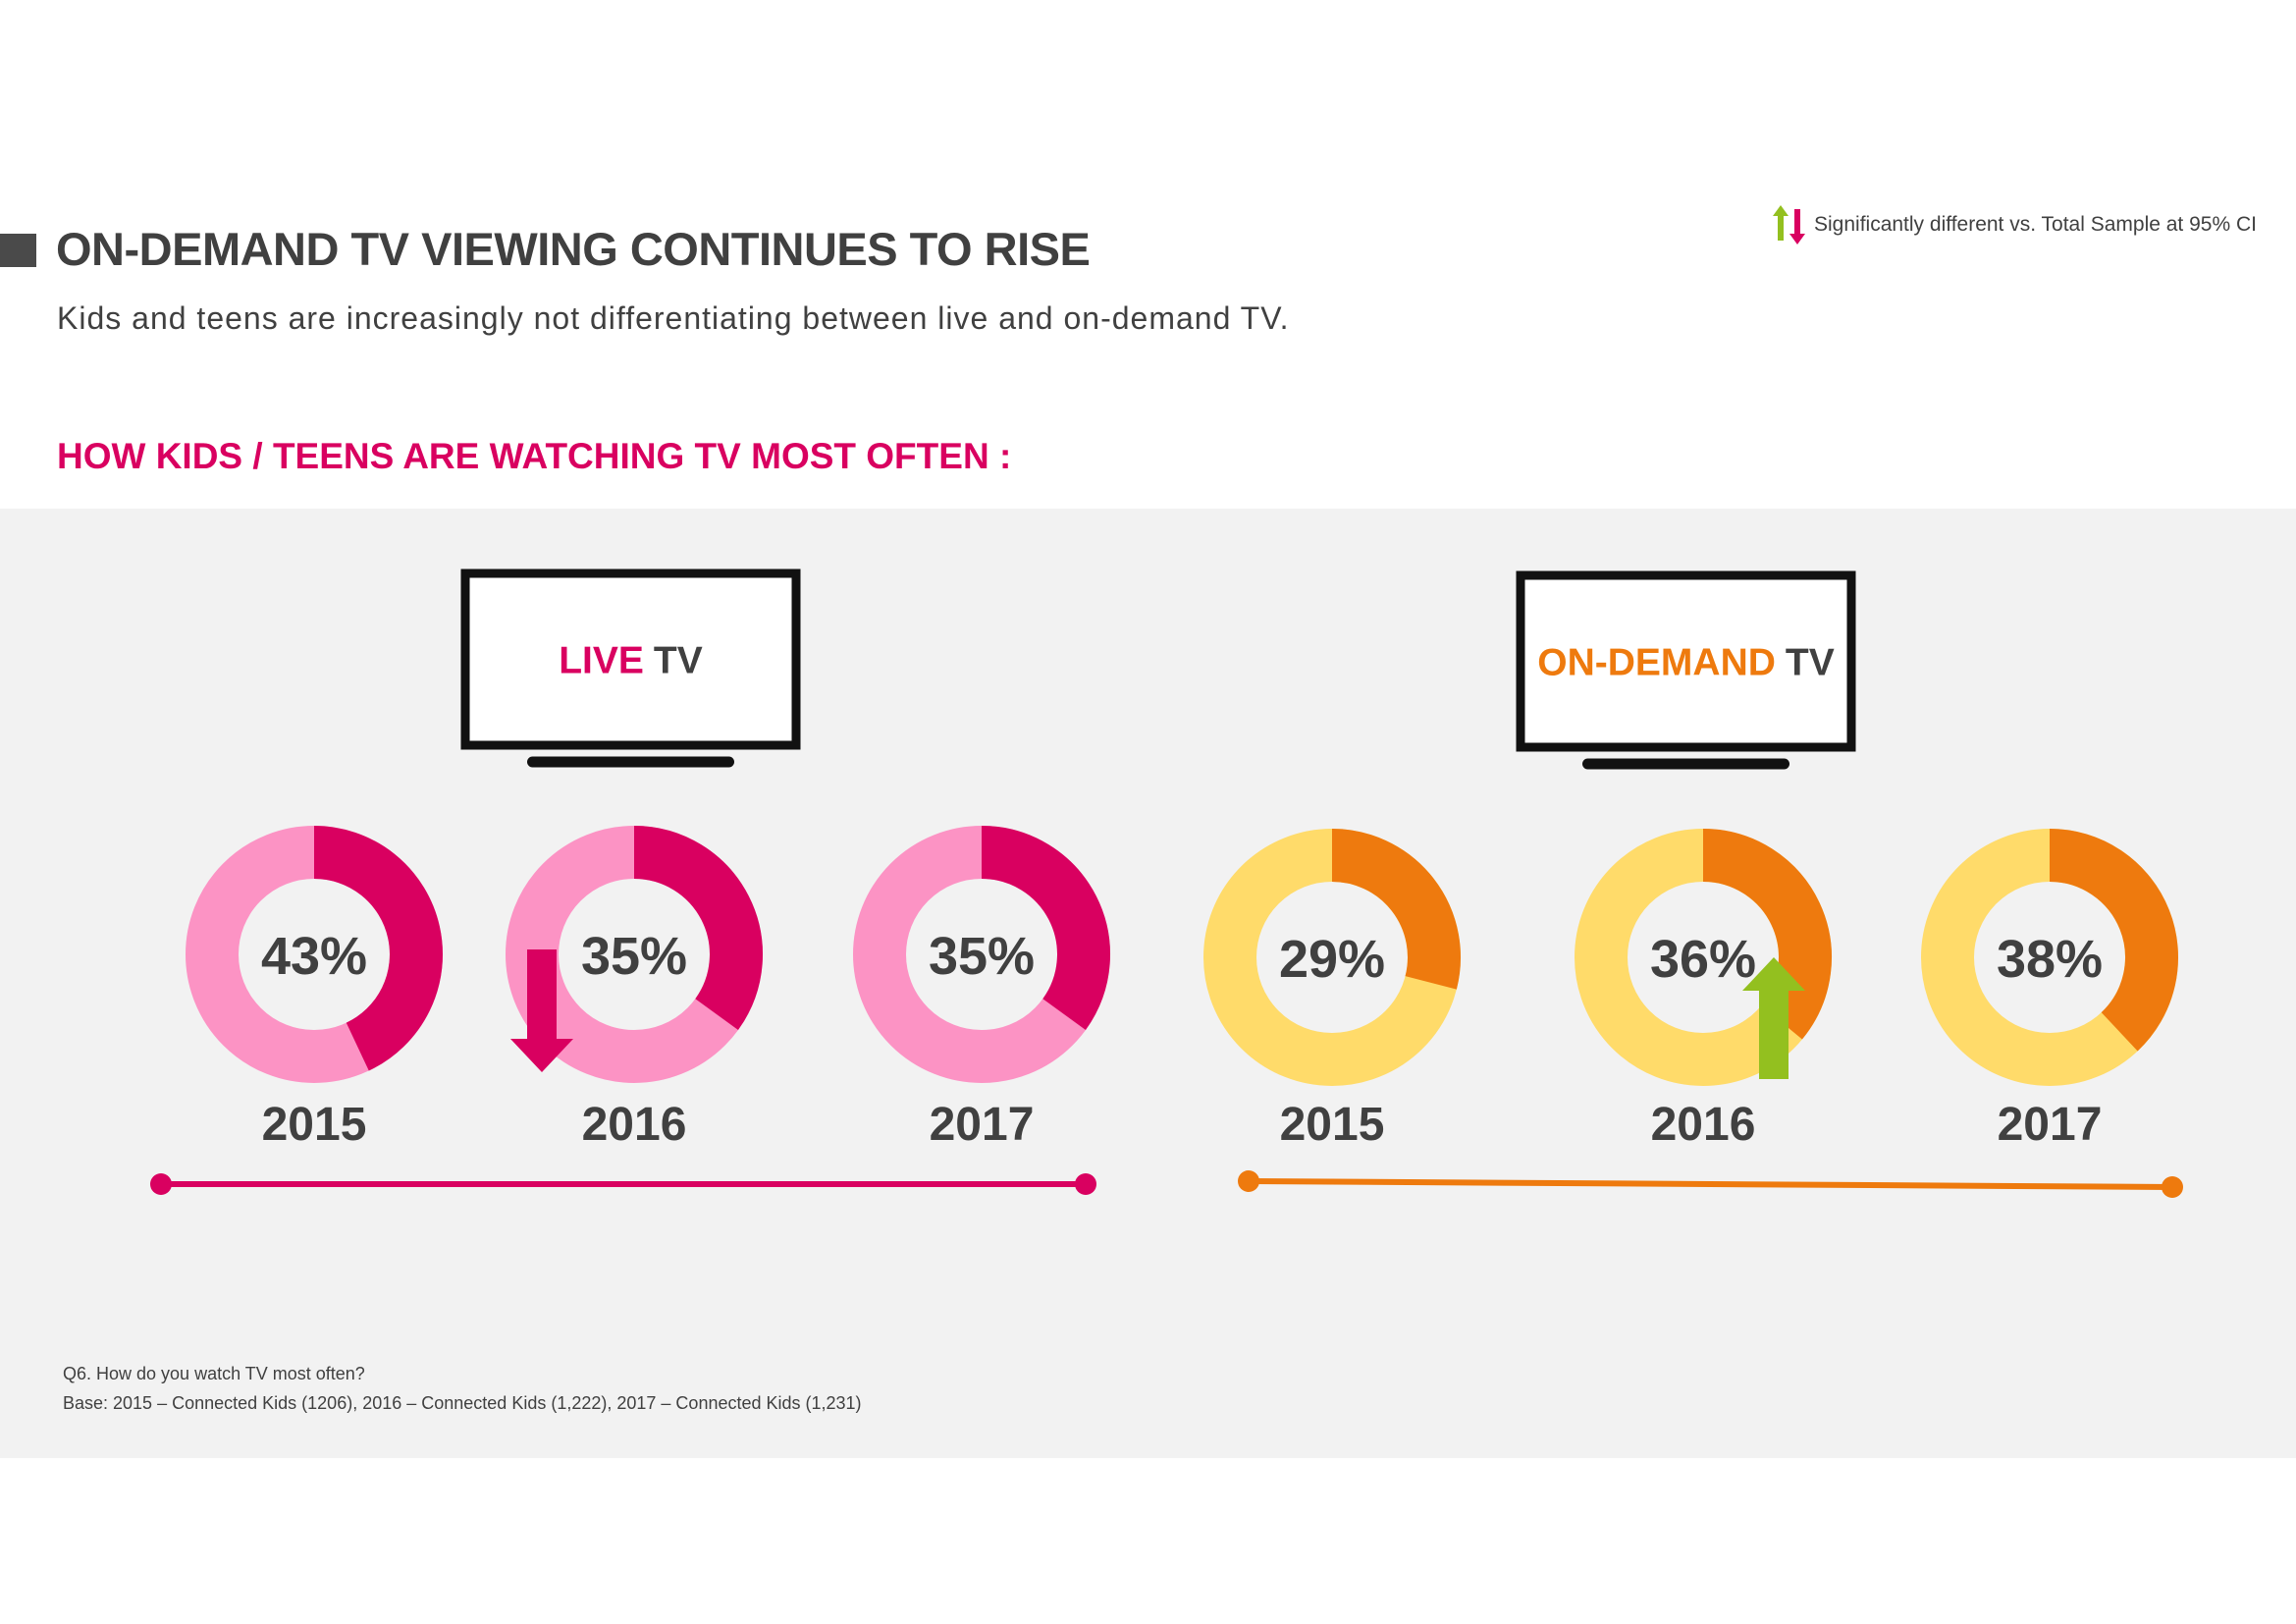 This screenshot has height=1624, width=2296. Describe the element at coordinates (1789, 224) in the screenshot. I see `significance-arrows-icon` at that location.